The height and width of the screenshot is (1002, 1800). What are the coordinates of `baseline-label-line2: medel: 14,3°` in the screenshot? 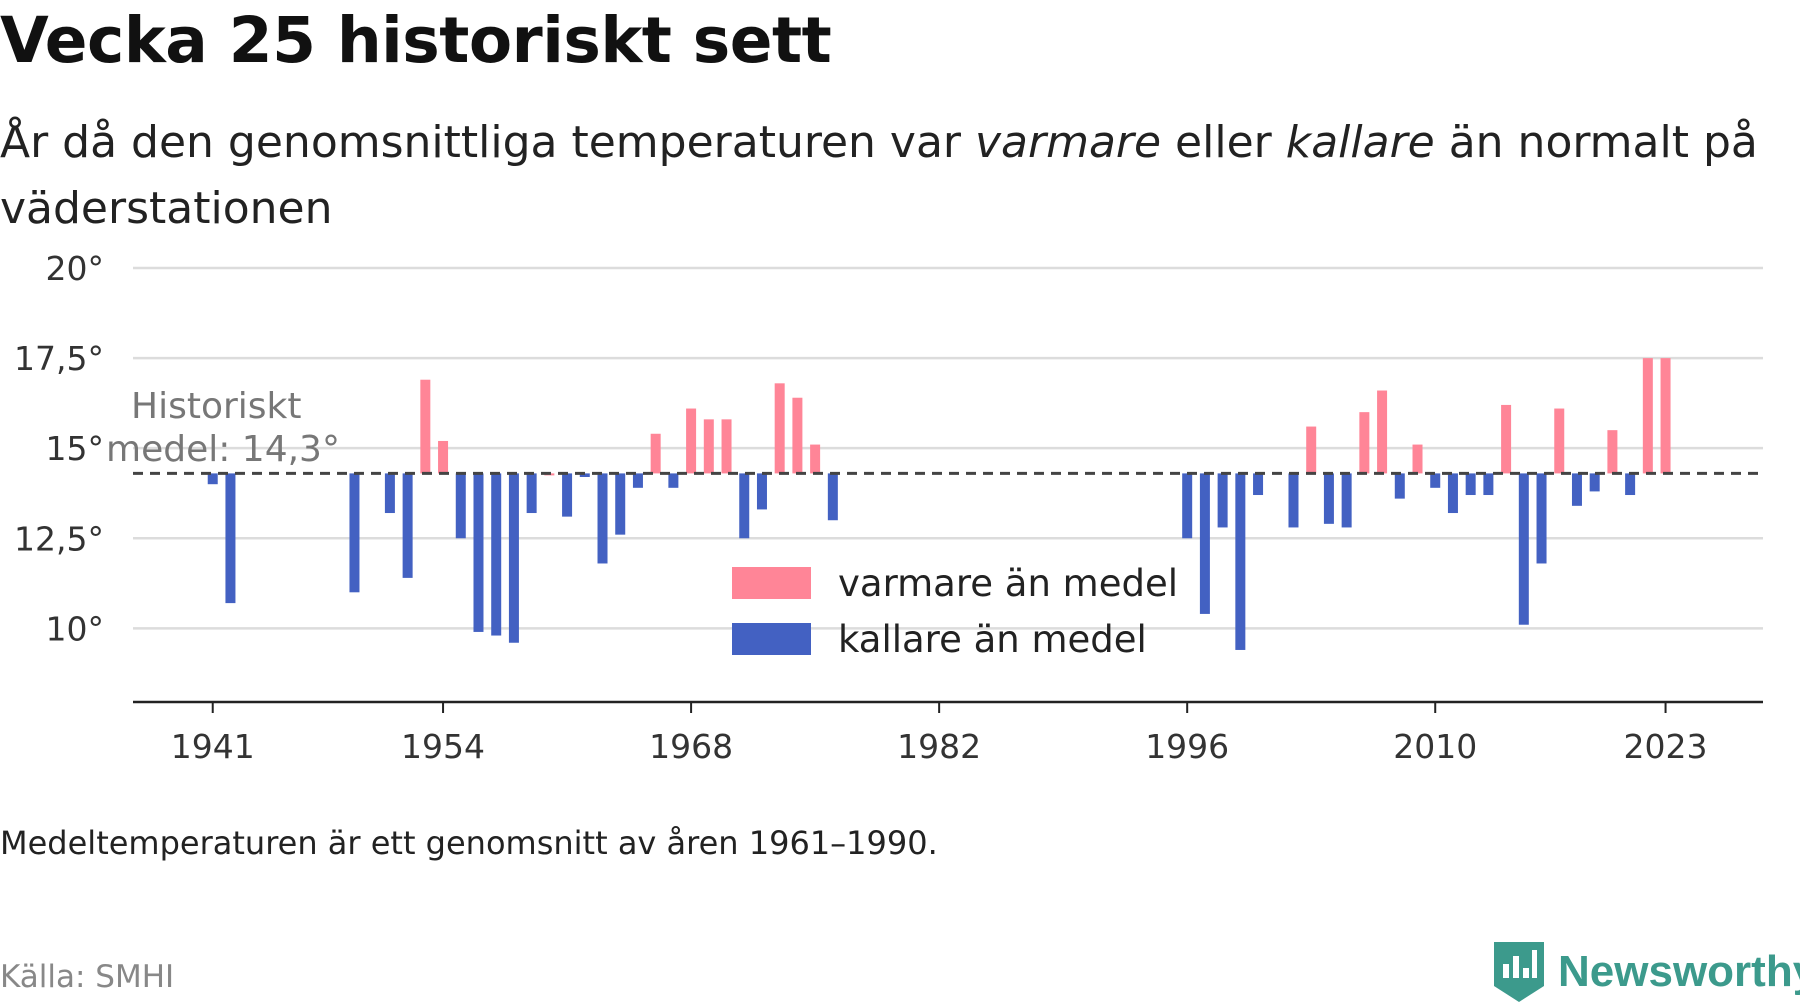 It's located at (223, 449).